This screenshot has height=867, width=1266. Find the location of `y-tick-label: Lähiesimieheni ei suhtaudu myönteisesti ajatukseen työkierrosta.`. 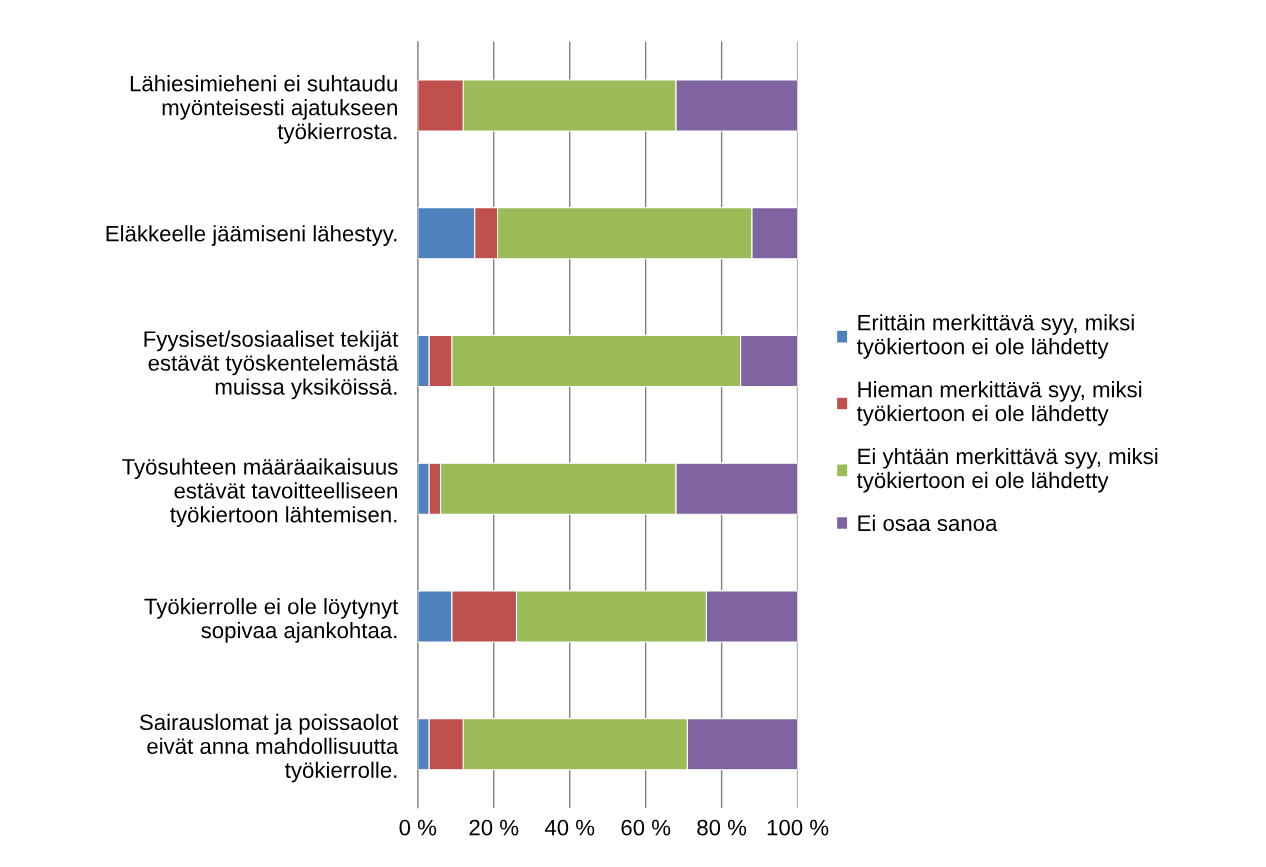

y-tick-label: Lähiesimieheni ei suhtaudu myönteisesti ajatukseen työkierrosta. is located at coordinates (263, 109).